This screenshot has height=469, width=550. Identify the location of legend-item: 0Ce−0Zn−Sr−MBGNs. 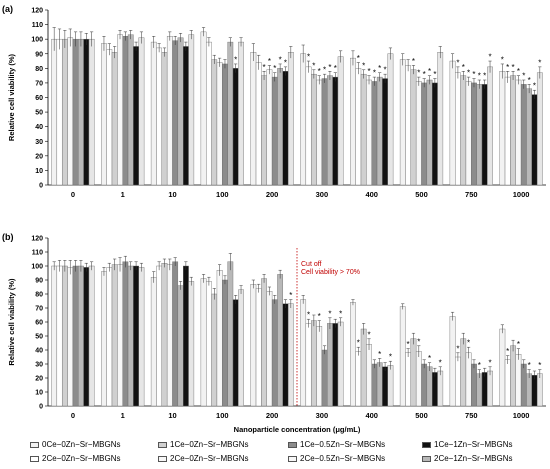
(75, 444).